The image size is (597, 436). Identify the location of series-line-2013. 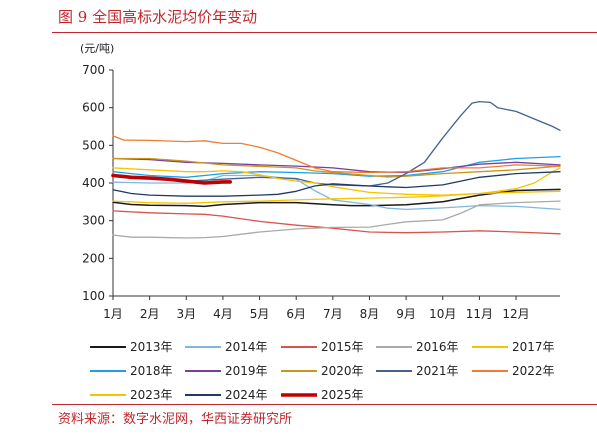
(336, 198).